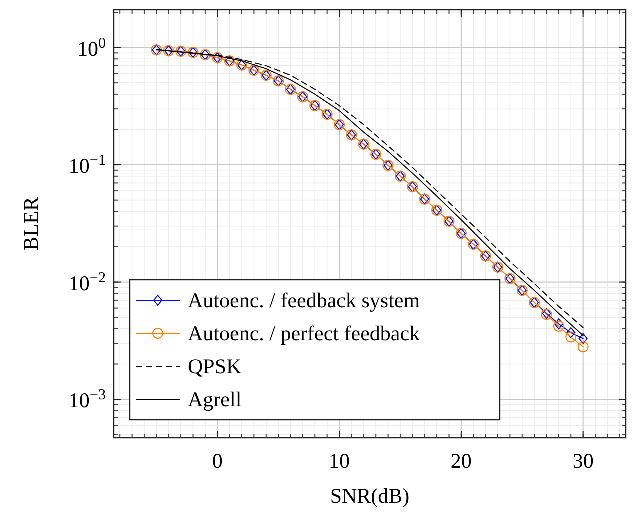 This screenshot has height=515, width=641. What do you see at coordinates (304, 300) in the screenshot?
I see `legend-label: Autoenc. / feedback system` at bounding box center [304, 300].